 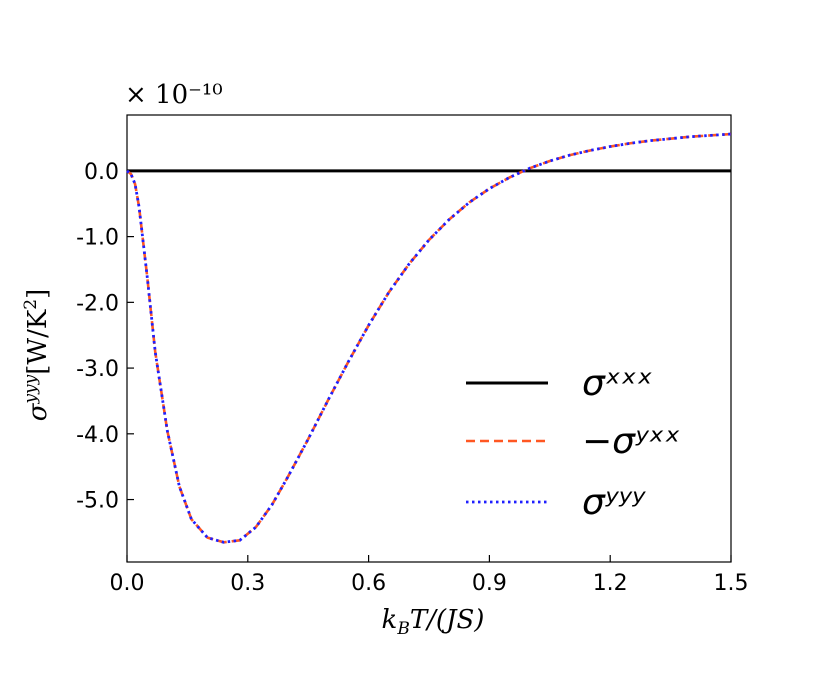 I want to click on legend-label: σˣˣˣ, so click(x=617, y=383).